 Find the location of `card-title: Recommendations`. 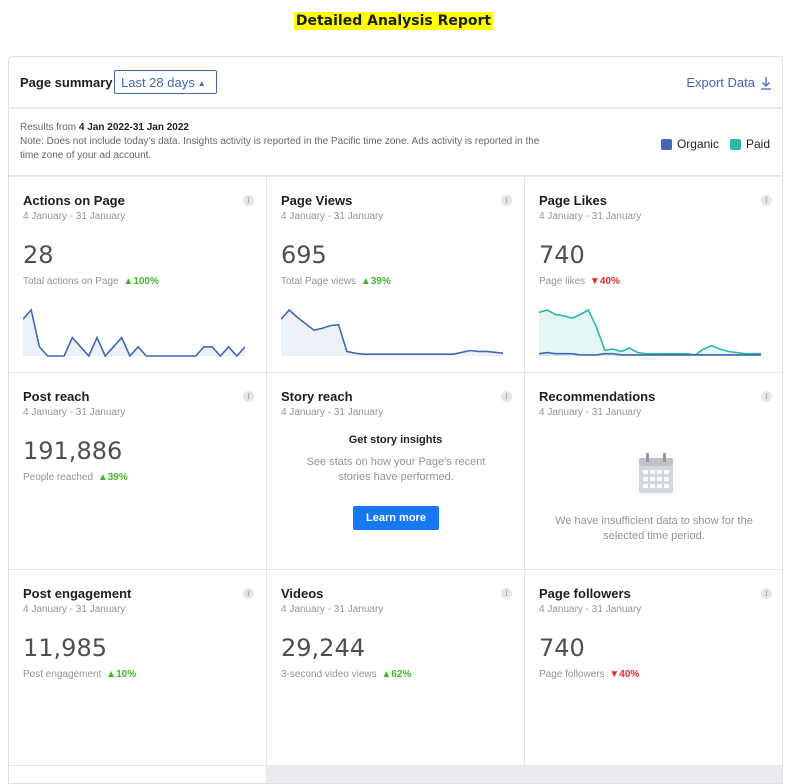

card-title: Recommendations is located at coordinates (597, 396).